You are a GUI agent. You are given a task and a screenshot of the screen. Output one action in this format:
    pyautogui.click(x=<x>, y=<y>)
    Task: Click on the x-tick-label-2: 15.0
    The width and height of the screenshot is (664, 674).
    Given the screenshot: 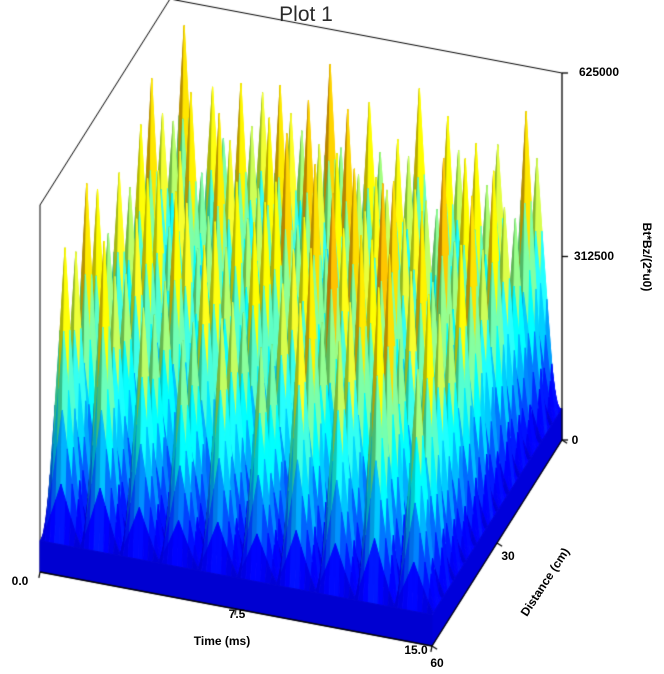 What is the action you would take?
    pyautogui.click(x=416, y=650)
    